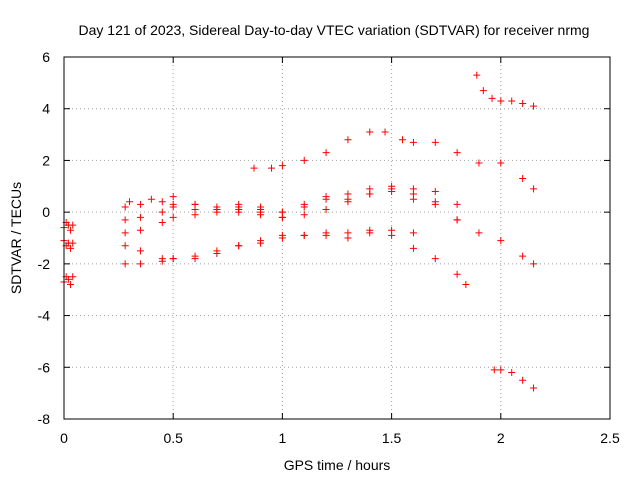 Image resolution: width=640 pixels, height=480 pixels. What do you see at coordinates (501, 438) in the screenshot?
I see `x-tick-label: 2` at bounding box center [501, 438].